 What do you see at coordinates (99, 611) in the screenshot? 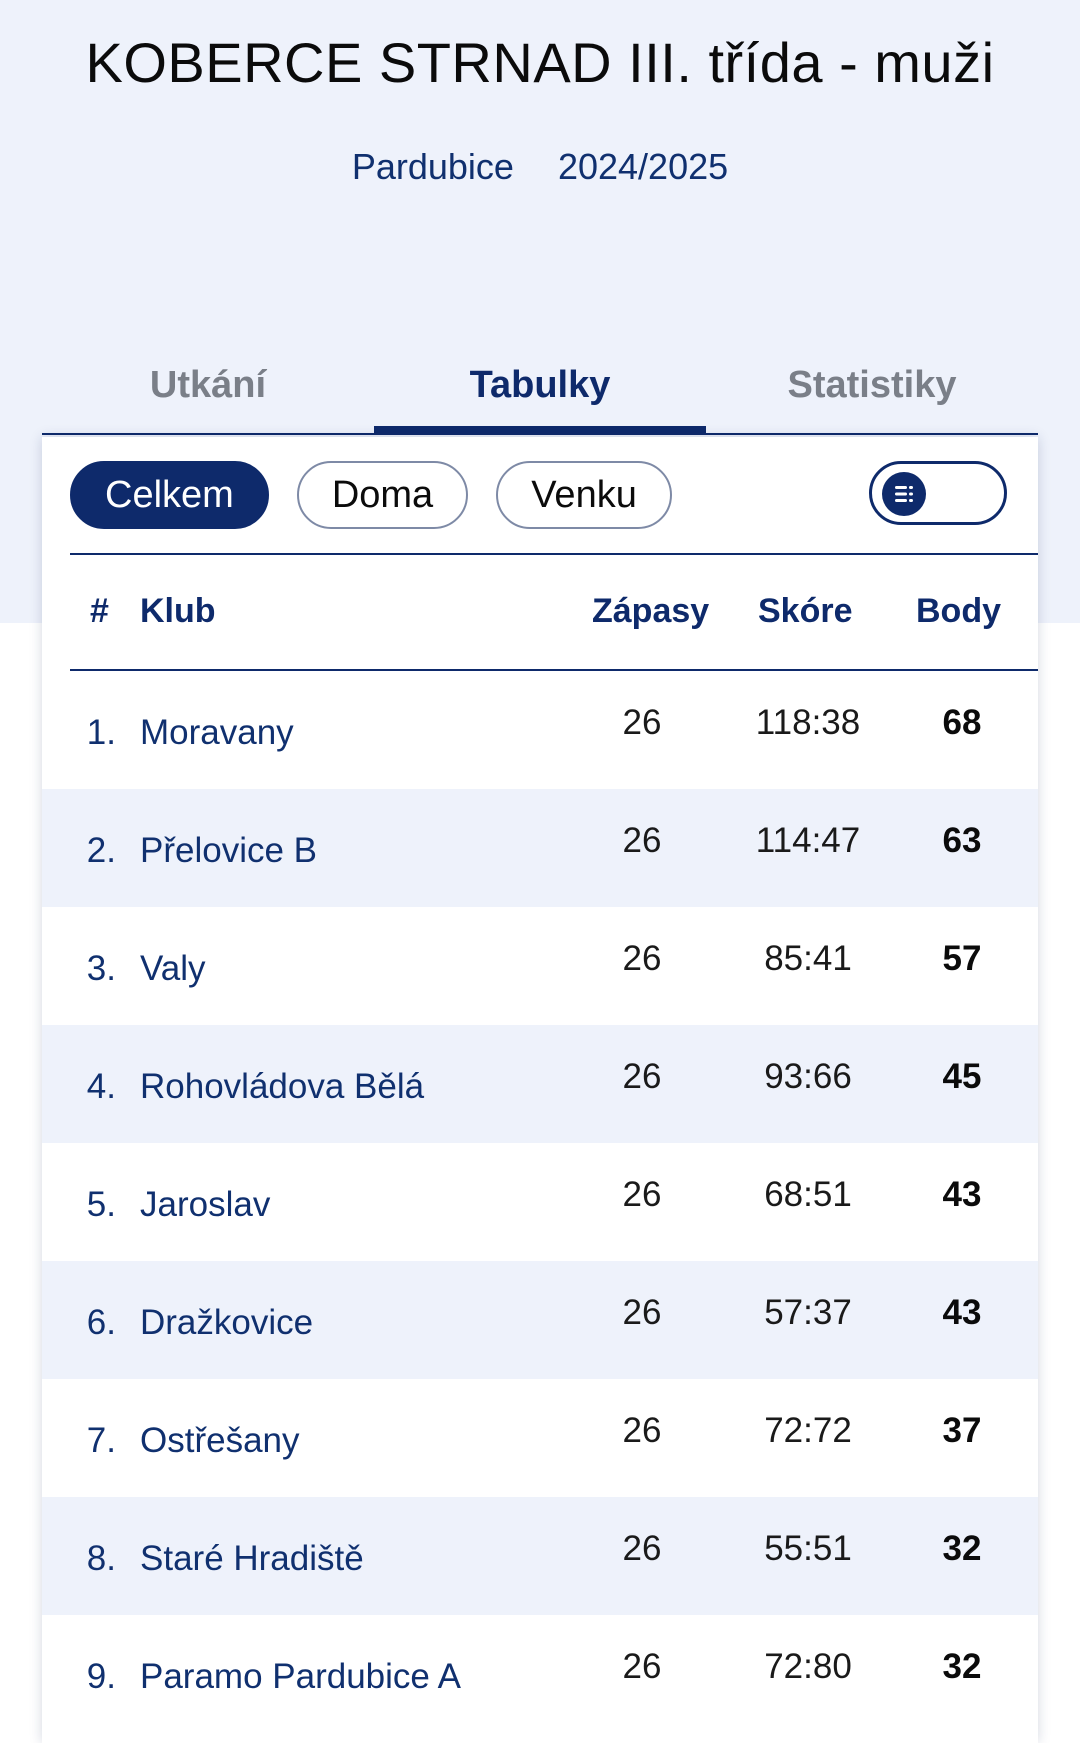
I see `header-rank: #` at bounding box center [99, 611].